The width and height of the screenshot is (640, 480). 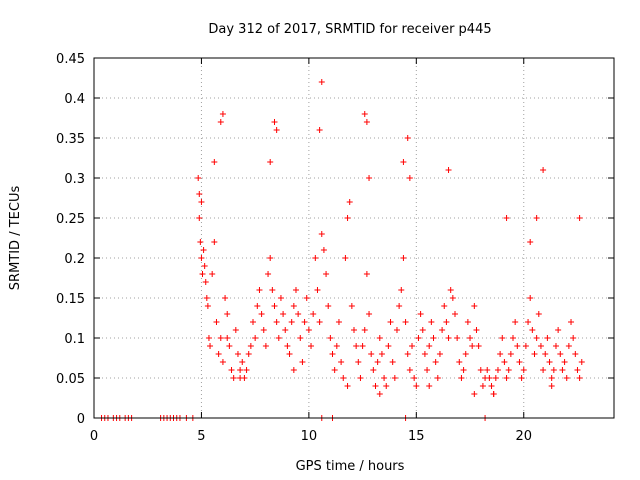 I want to click on x-tick-label: 15, so click(x=416, y=436).